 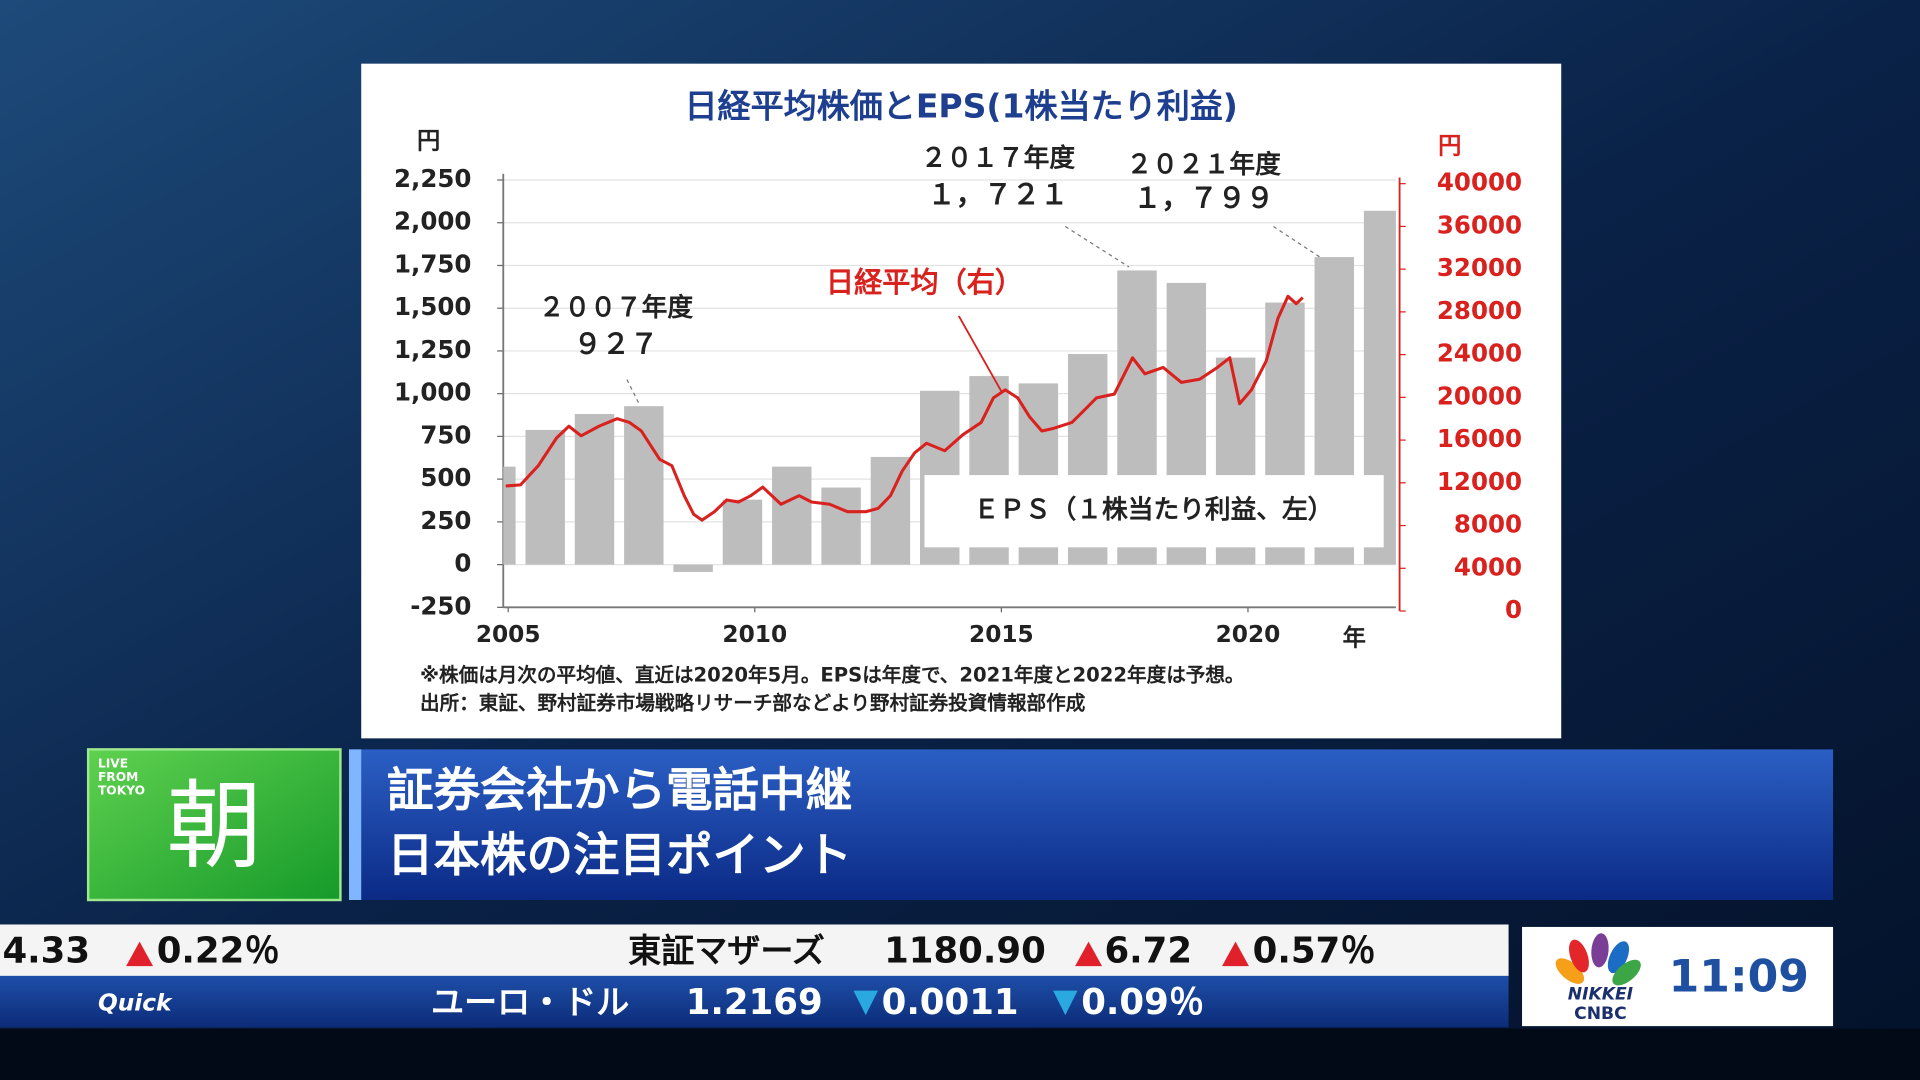 I want to click on y2-tick-label: 32000, so click(x=1479, y=267).